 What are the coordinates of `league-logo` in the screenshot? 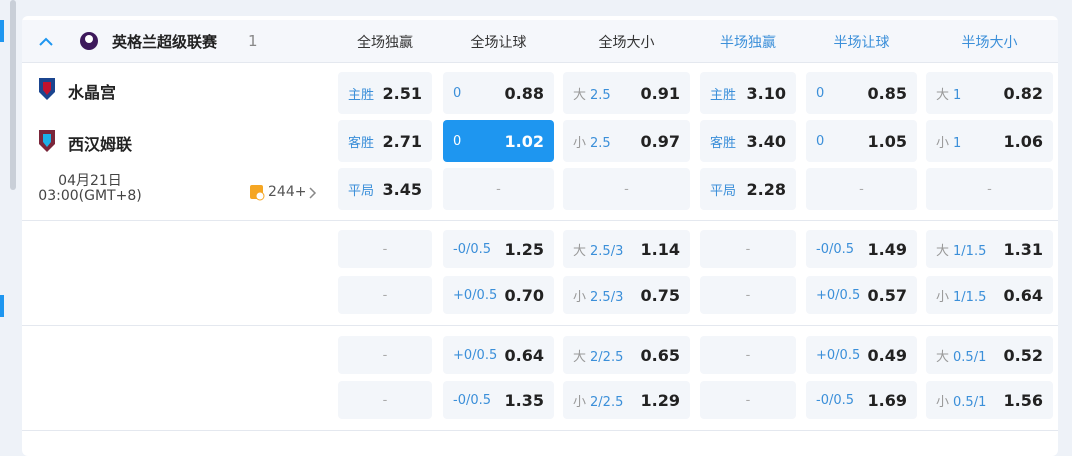 It's located at (89, 41).